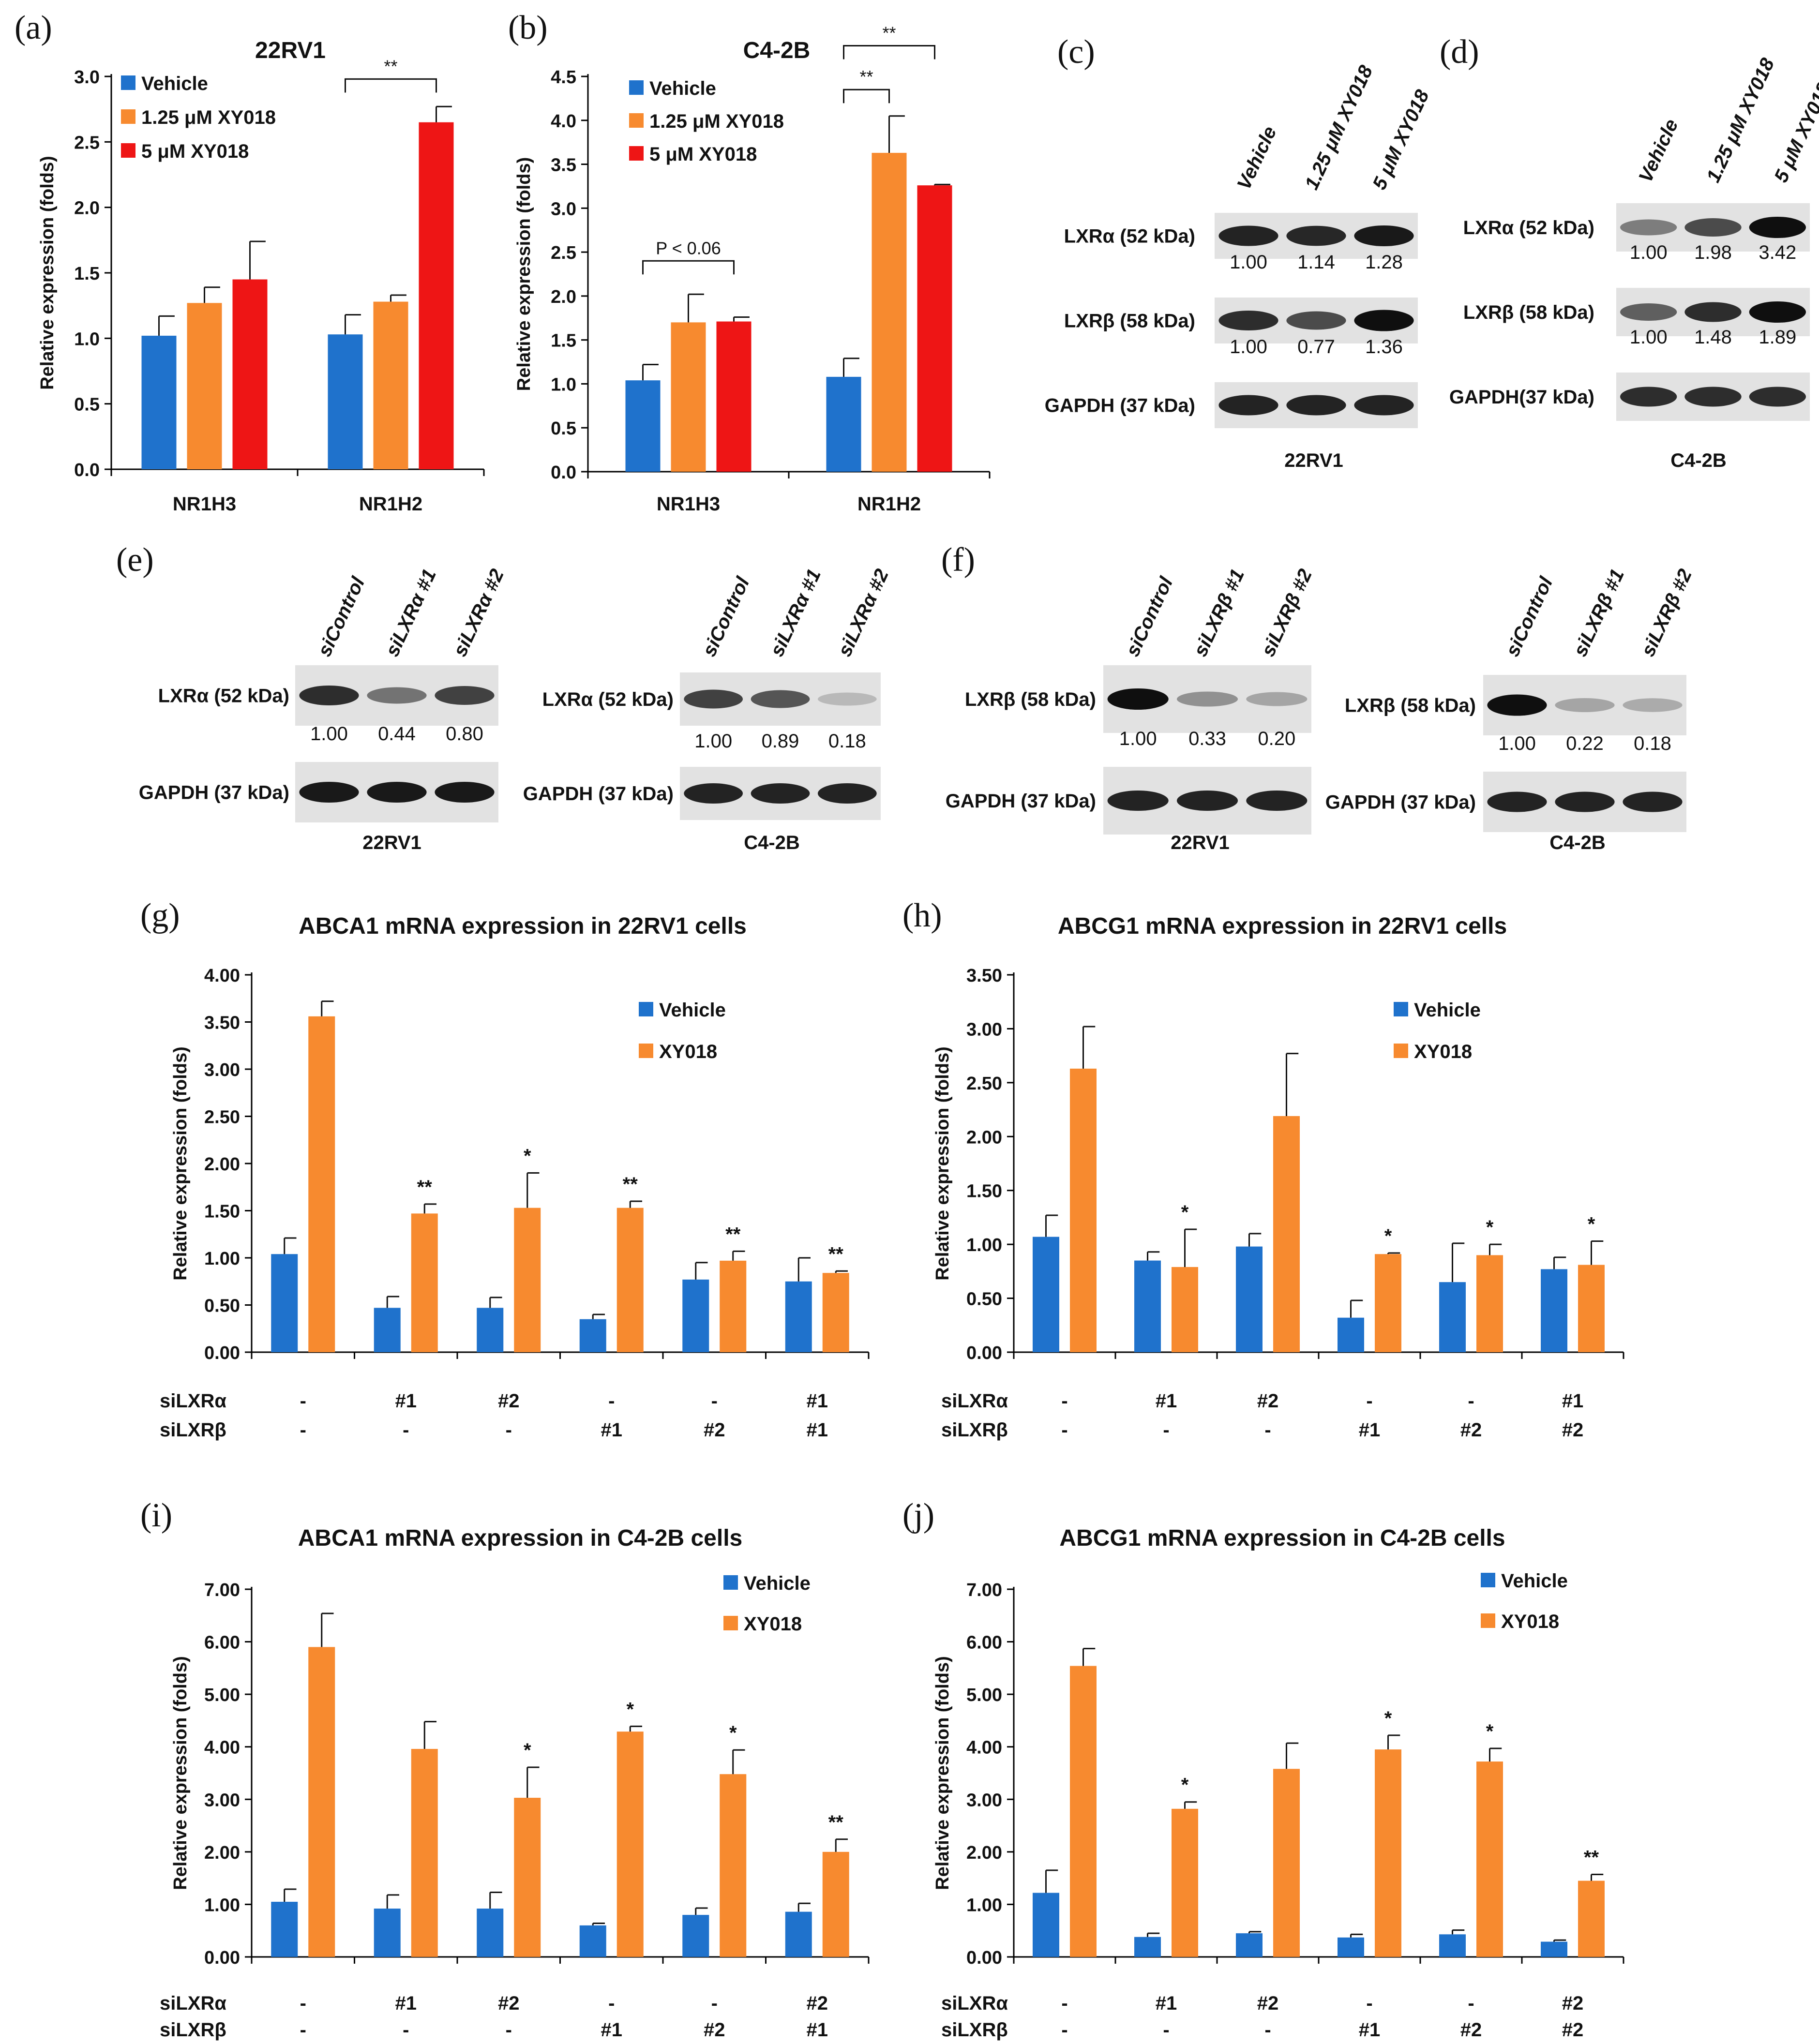 The width and height of the screenshot is (1819, 2044). I want to click on panel-label: (i), so click(156, 1515).